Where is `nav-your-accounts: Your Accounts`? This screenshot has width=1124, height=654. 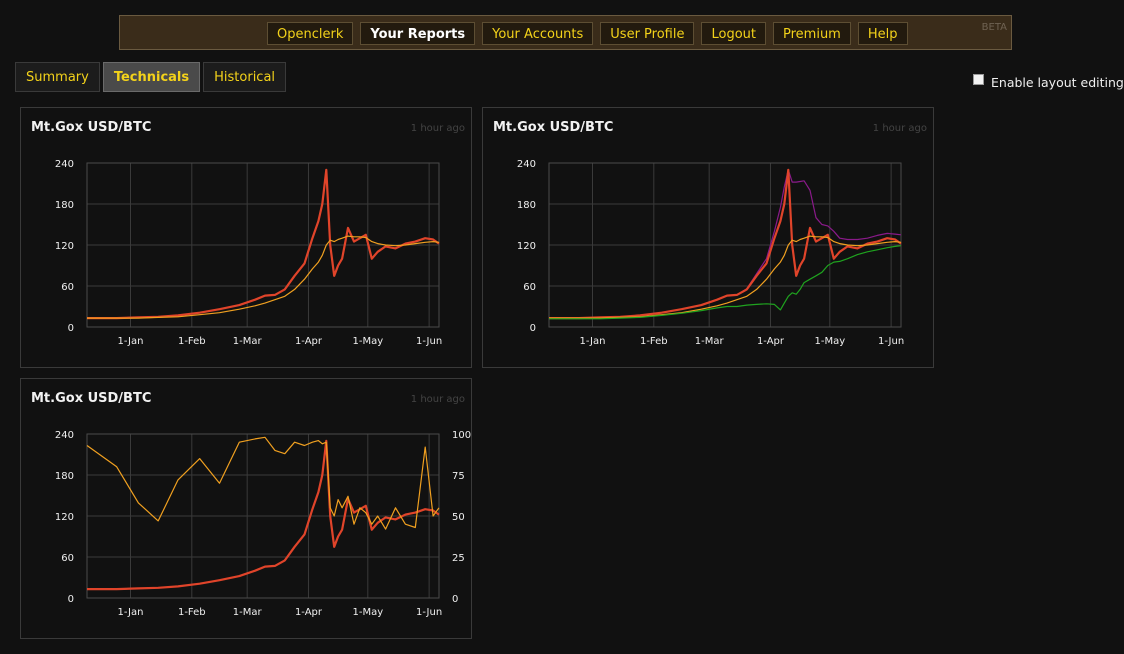 nav-your-accounts: Your Accounts is located at coordinates (538, 33).